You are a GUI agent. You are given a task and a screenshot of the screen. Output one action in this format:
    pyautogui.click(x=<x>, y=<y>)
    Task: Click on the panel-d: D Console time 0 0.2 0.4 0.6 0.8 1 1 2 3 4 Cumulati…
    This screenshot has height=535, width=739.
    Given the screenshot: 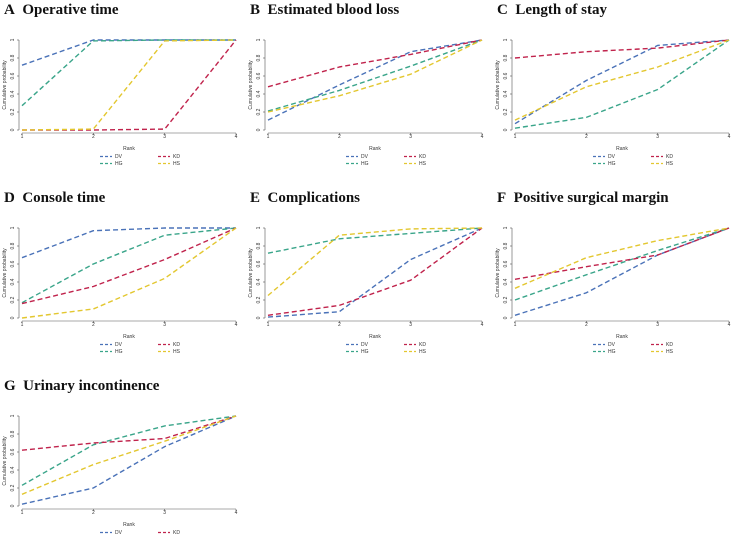 What is the action you would take?
    pyautogui.click(x=120, y=272)
    